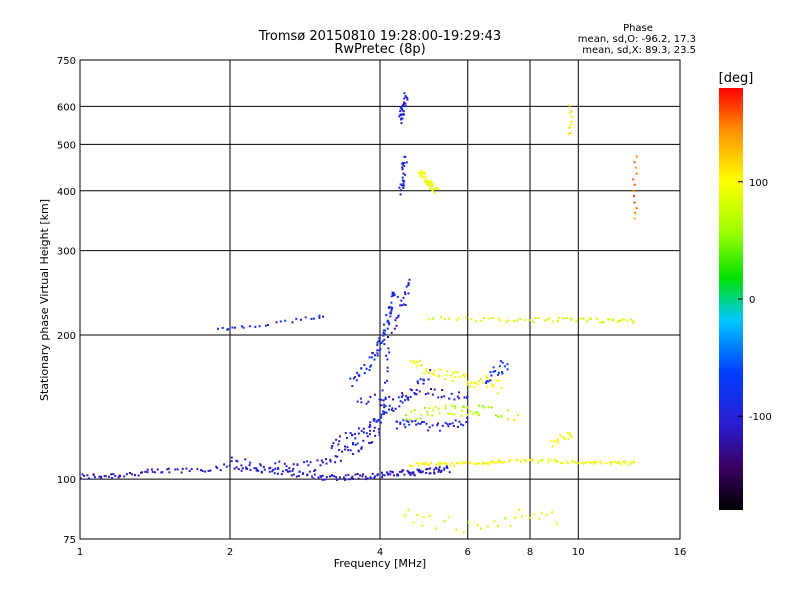 The width and height of the screenshot is (800, 600). I want to click on colorbar-ticks: 100 0 -100, so click(755, 300).